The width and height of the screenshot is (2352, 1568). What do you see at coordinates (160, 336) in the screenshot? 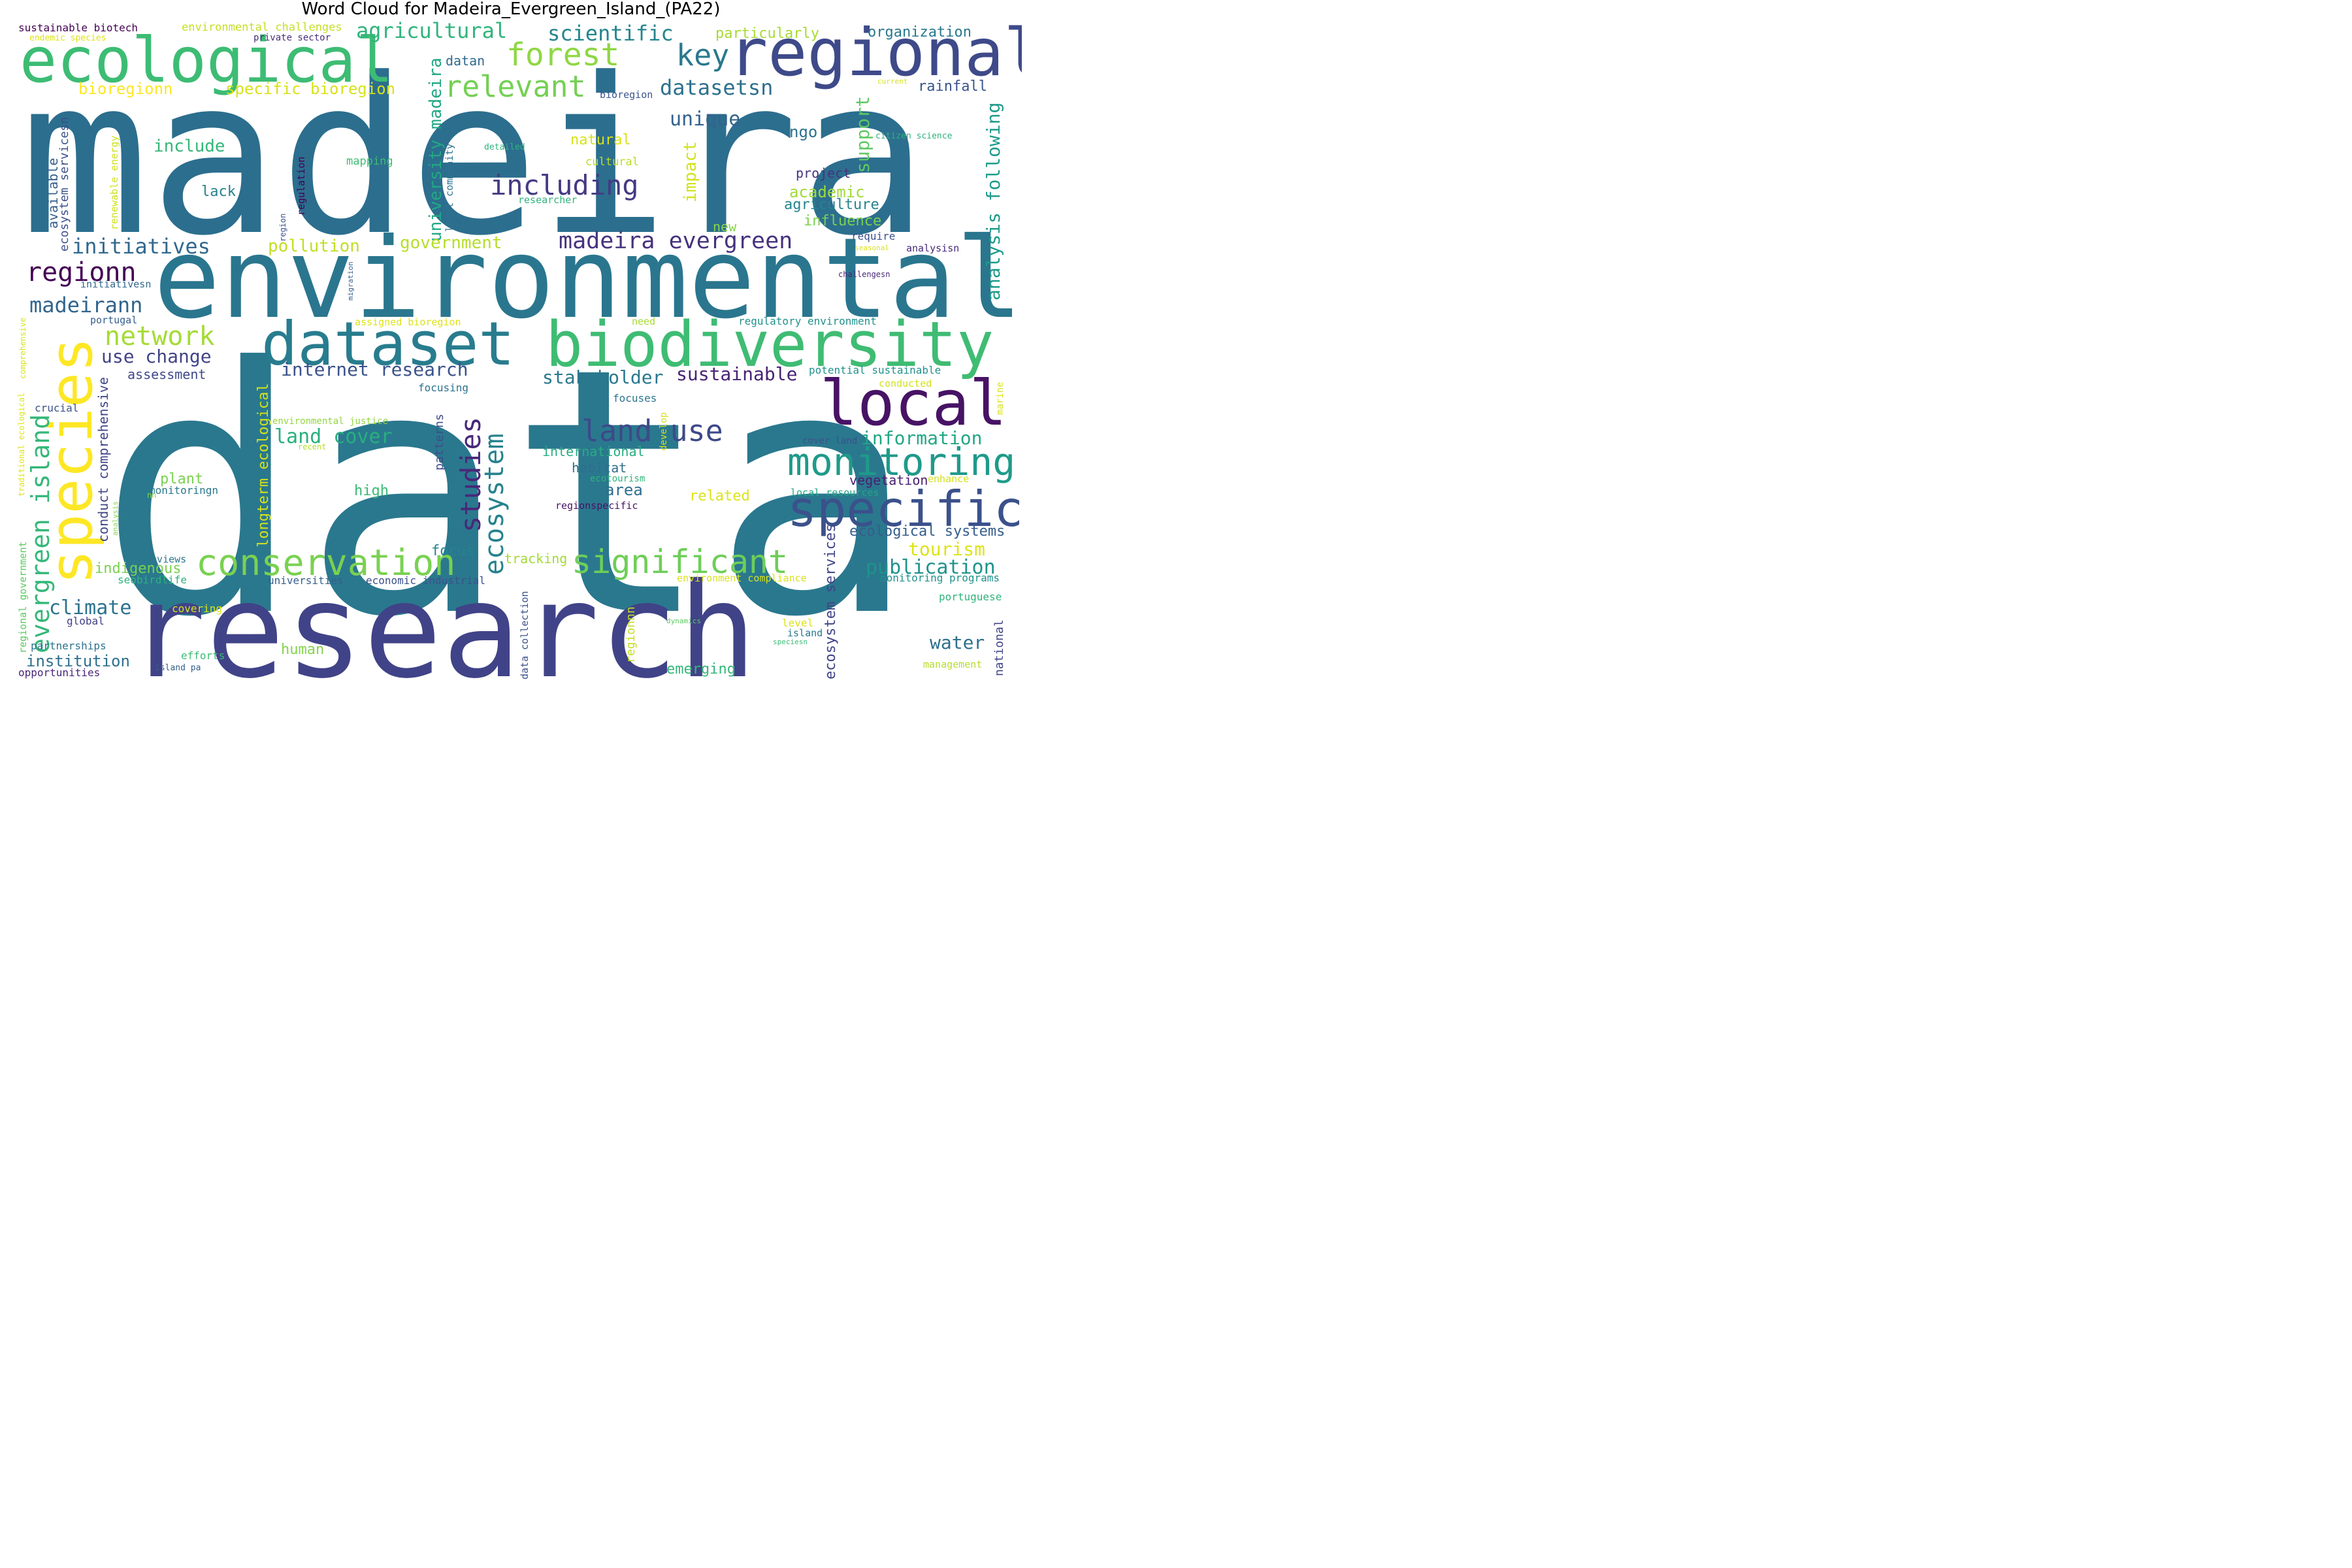
I see `word-network: network` at bounding box center [160, 336].